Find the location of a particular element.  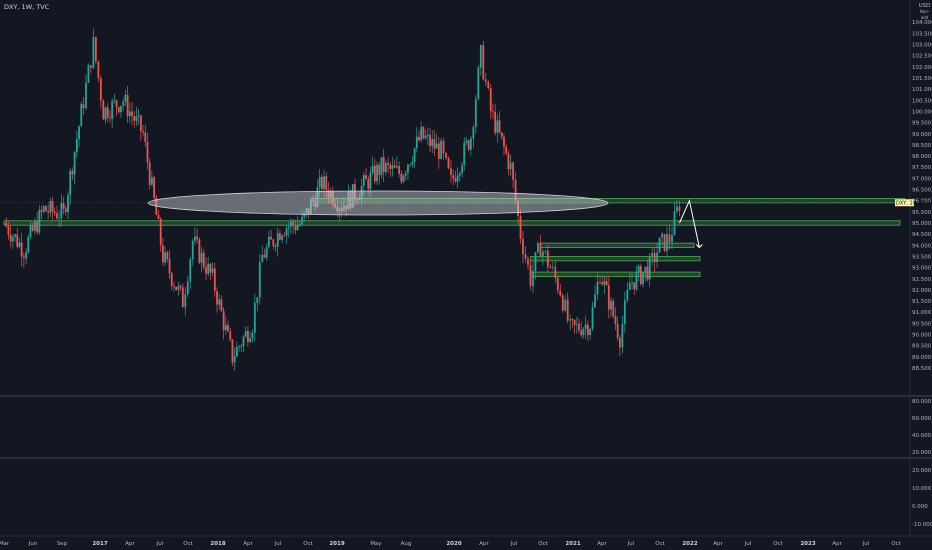

y-tick-label: 93.000 is located at coordinates (922, 269).